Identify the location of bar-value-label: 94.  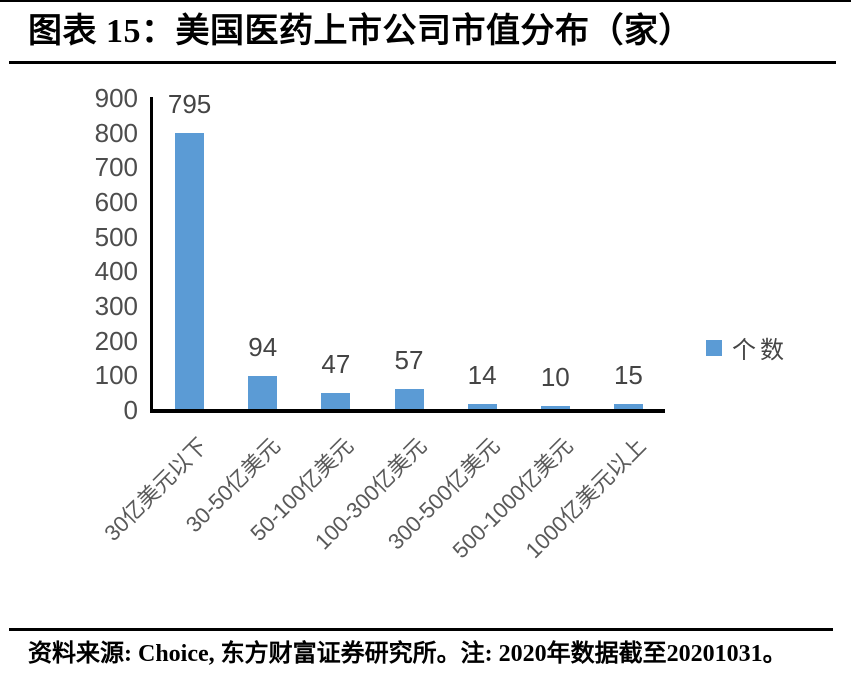
(263, 347).